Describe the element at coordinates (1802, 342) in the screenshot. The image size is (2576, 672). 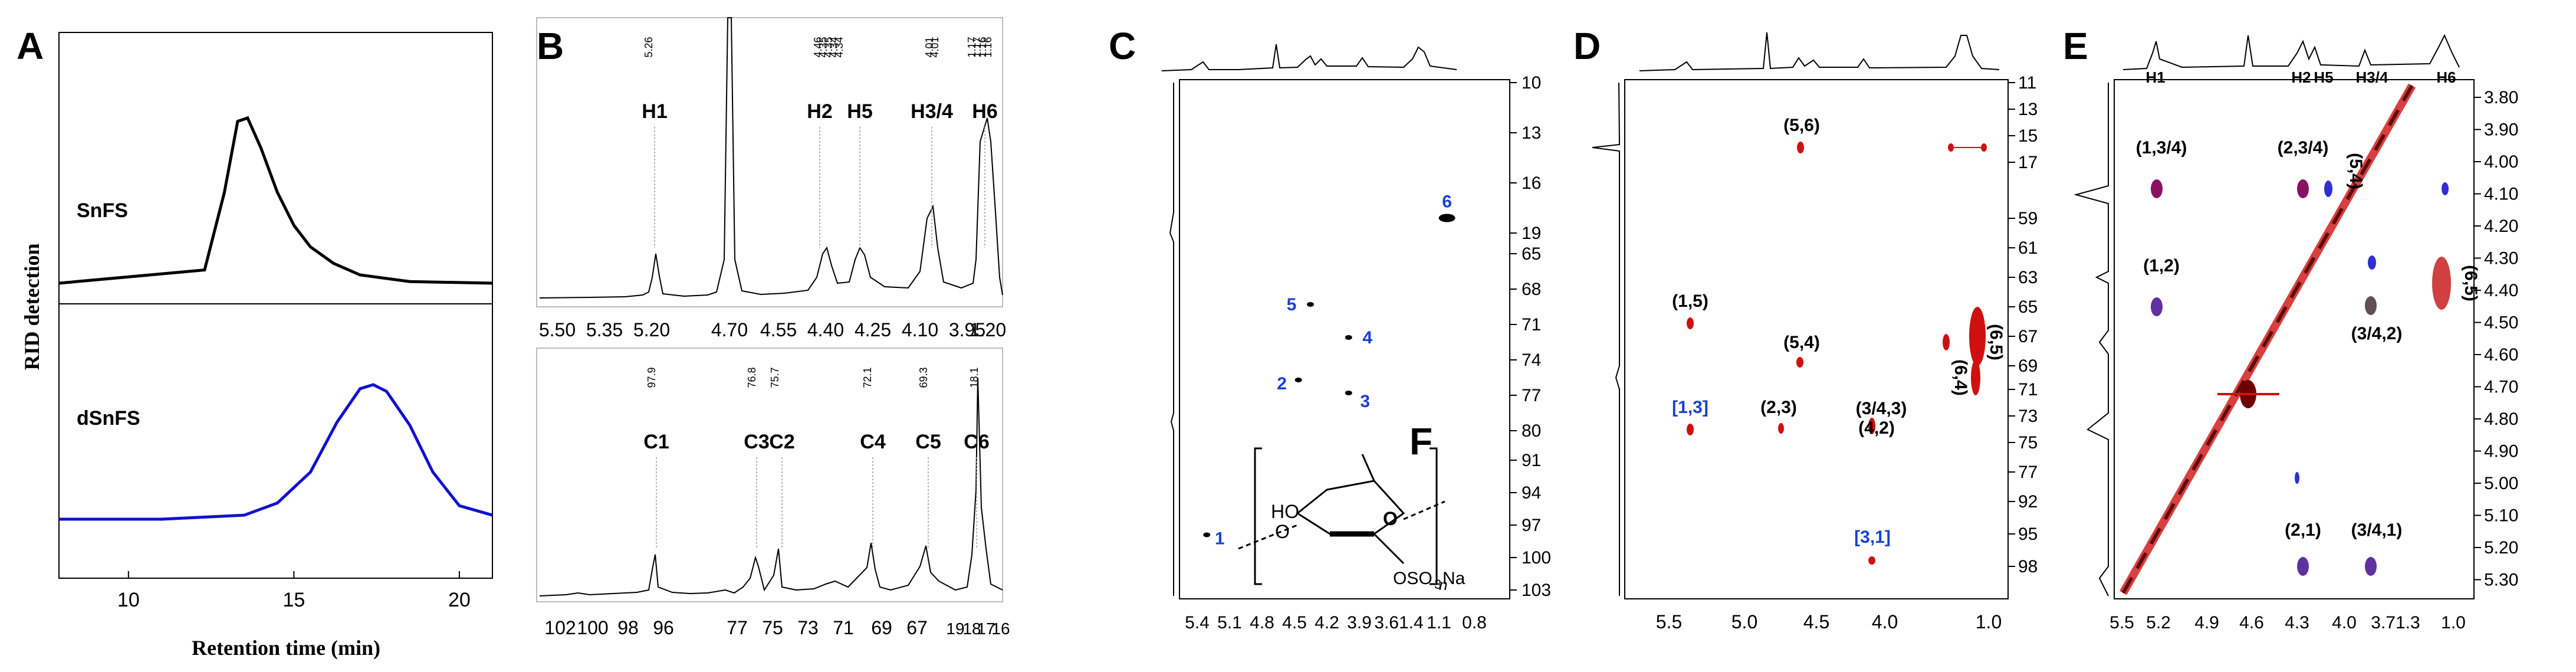
I see `hmbc-peak-label: (5,4)` at that location.